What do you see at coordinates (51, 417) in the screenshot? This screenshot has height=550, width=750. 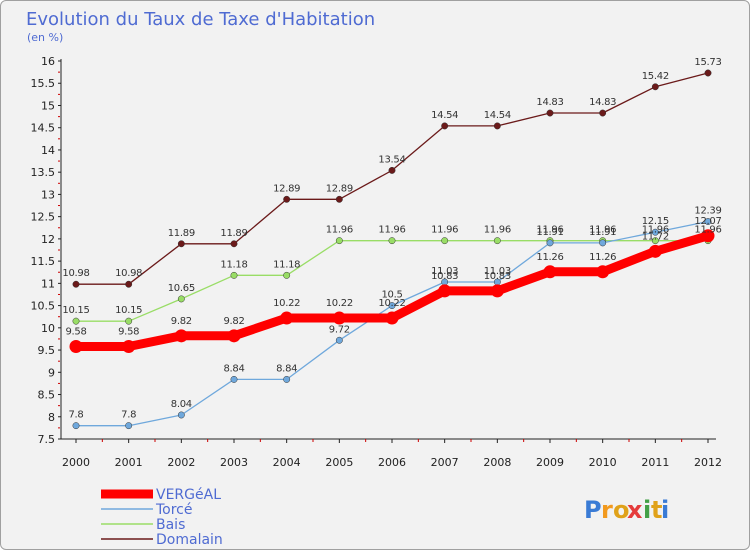 I see `y-tick-label: 8` at bounding box center [51, 417].